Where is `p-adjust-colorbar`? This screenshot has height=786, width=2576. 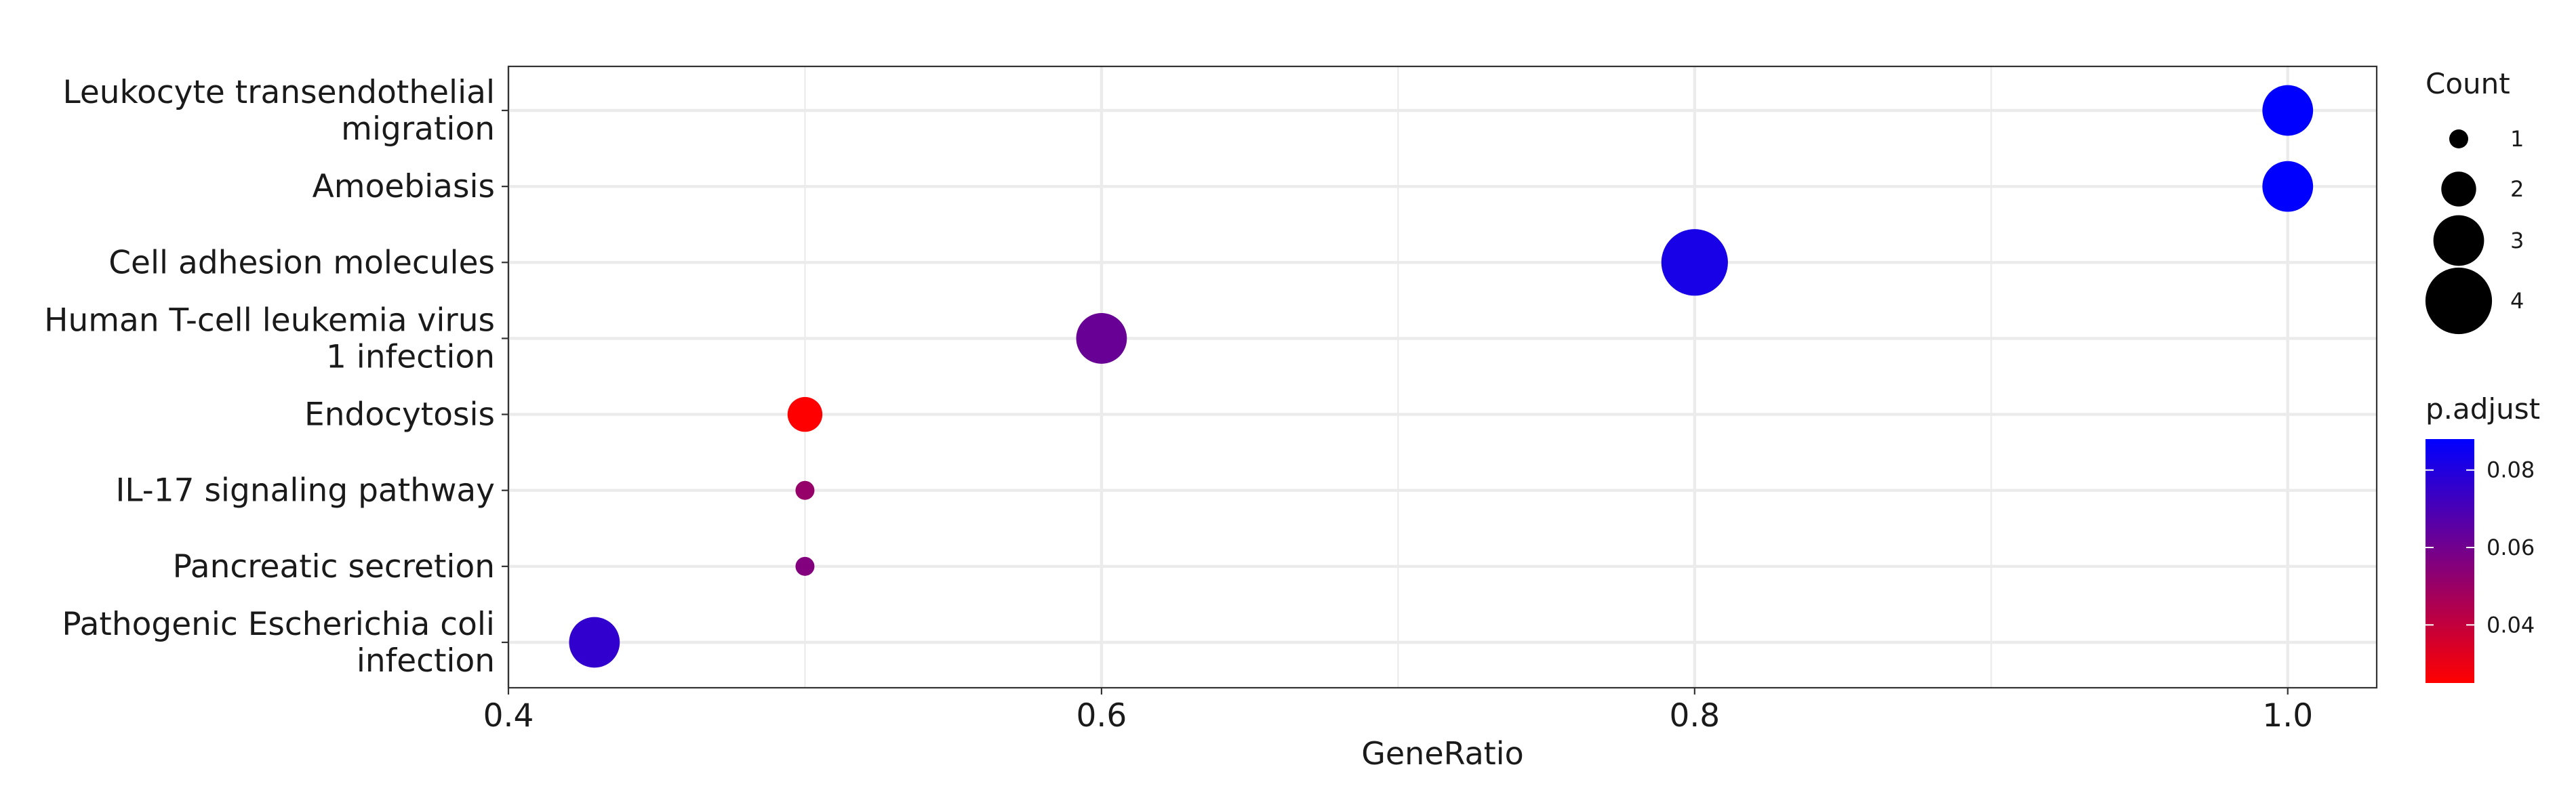 p-adjust-colorbar is located at coordinates (2450, 561).